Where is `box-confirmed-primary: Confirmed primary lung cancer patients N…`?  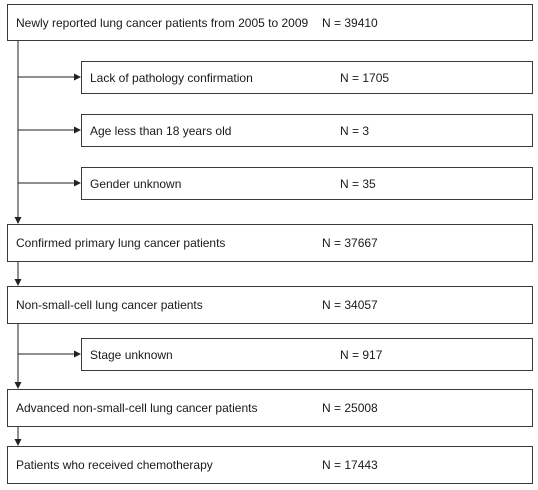 box-confirmed-primary: Confirmed primary lung cancer patients N… is located at coordinates (270, 243).